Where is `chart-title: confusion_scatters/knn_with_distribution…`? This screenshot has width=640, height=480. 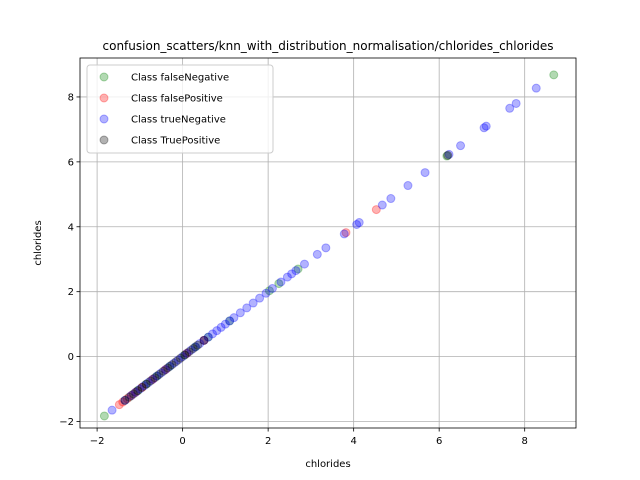
chart-title: confusion_scatters/knn_with_distribution… is located at coordinates (328, 46).